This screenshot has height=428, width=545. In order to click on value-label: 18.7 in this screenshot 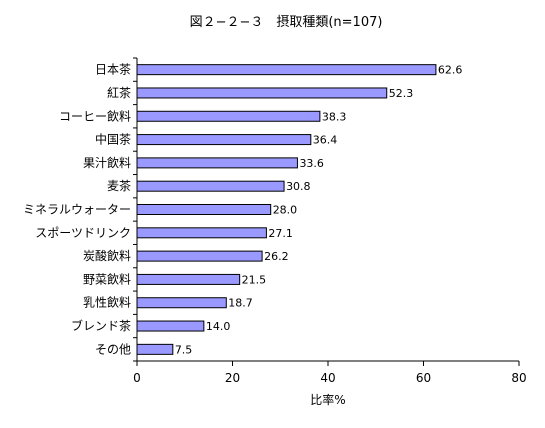, I will do `click(240, 303)`.